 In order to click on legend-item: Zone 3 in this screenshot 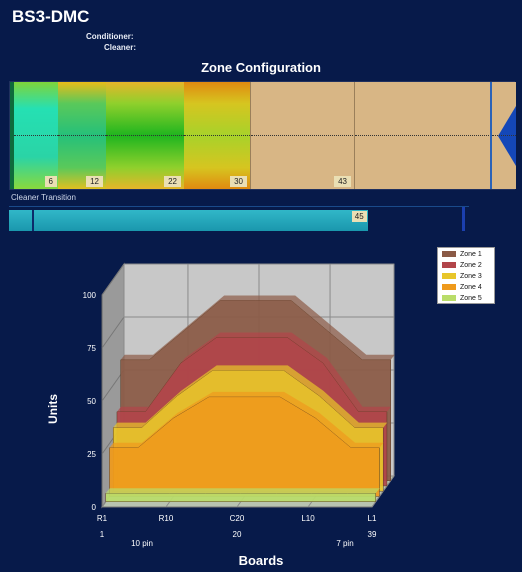, I will do `click(466, 276)`.